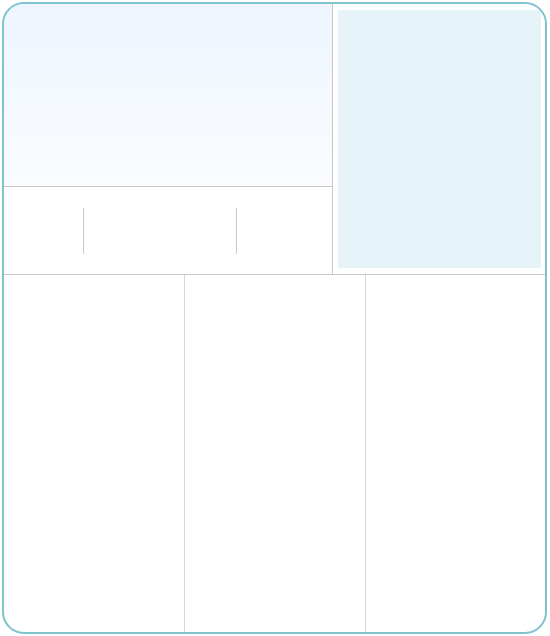  I want to click on stats-row, so click(168, 230).